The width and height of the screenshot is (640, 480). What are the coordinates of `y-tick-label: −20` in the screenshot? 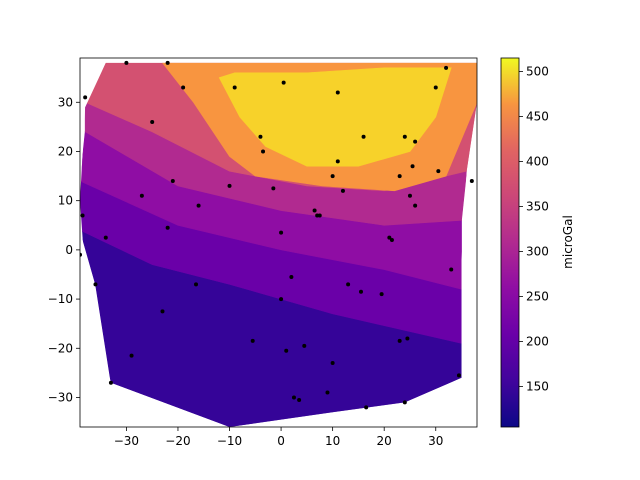 It's located at (60, 348).